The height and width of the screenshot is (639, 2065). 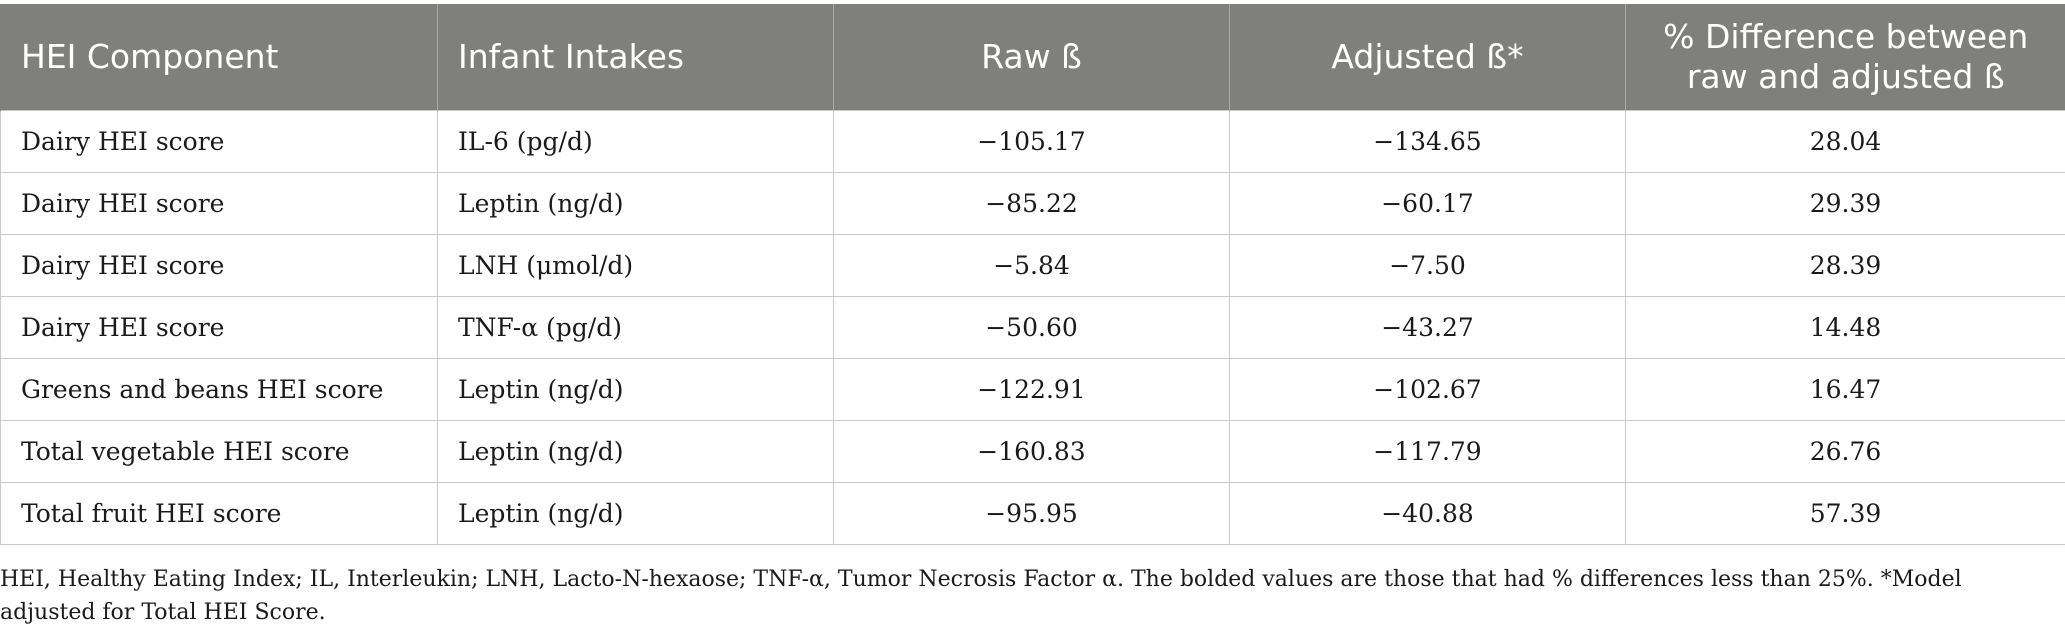 I want to click on cell-hei-component: Total vegetable HEI score, so click(x=219, y=451).